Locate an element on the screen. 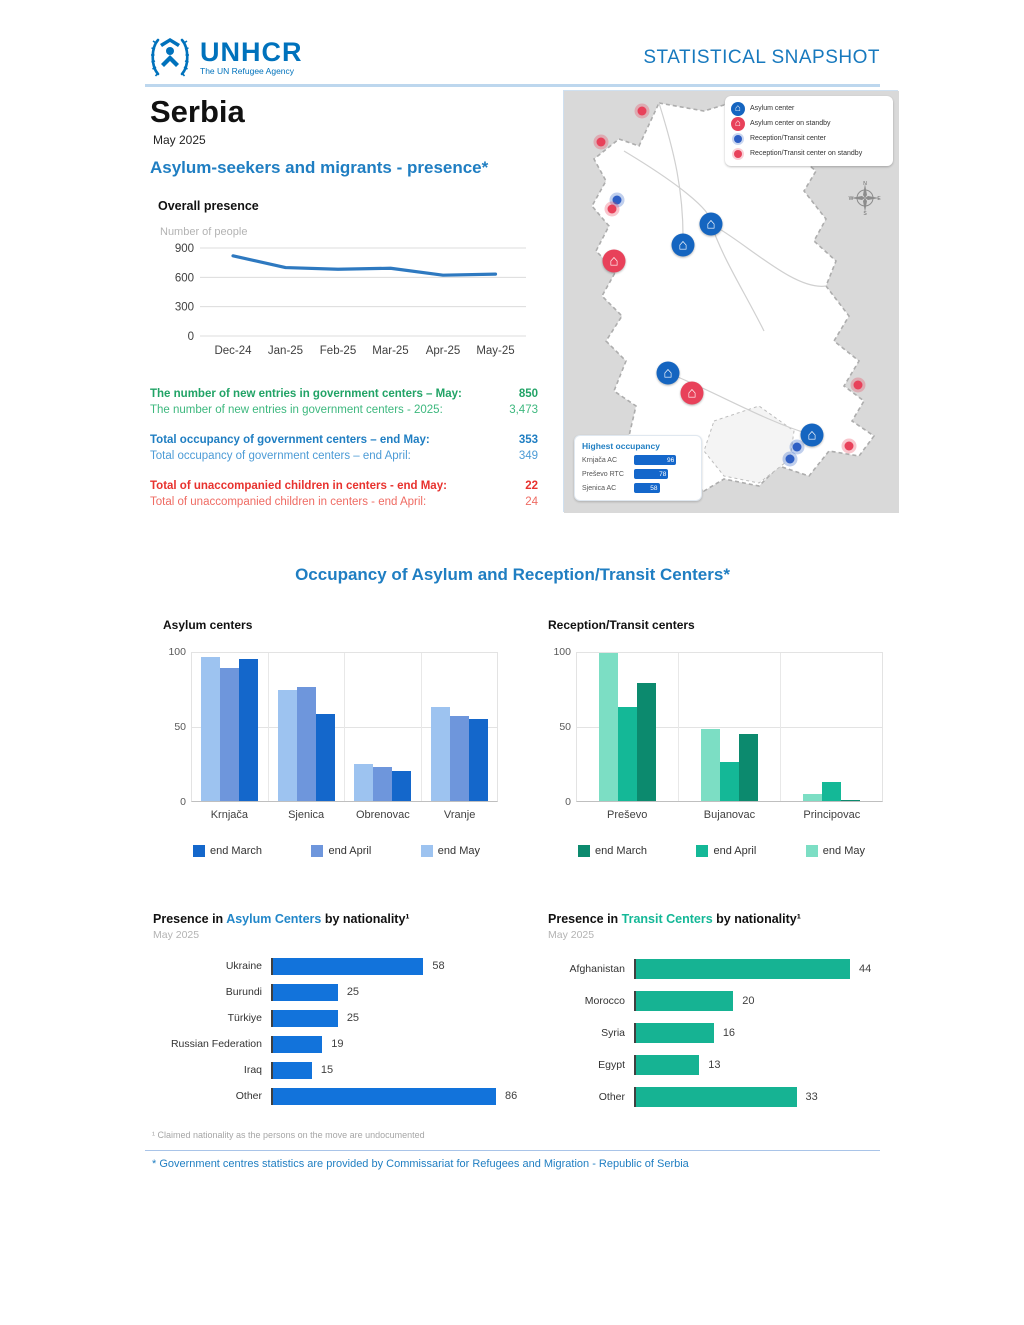  map-legend-label: Reception/Transit center on standby is located at coordinates (806, 153).